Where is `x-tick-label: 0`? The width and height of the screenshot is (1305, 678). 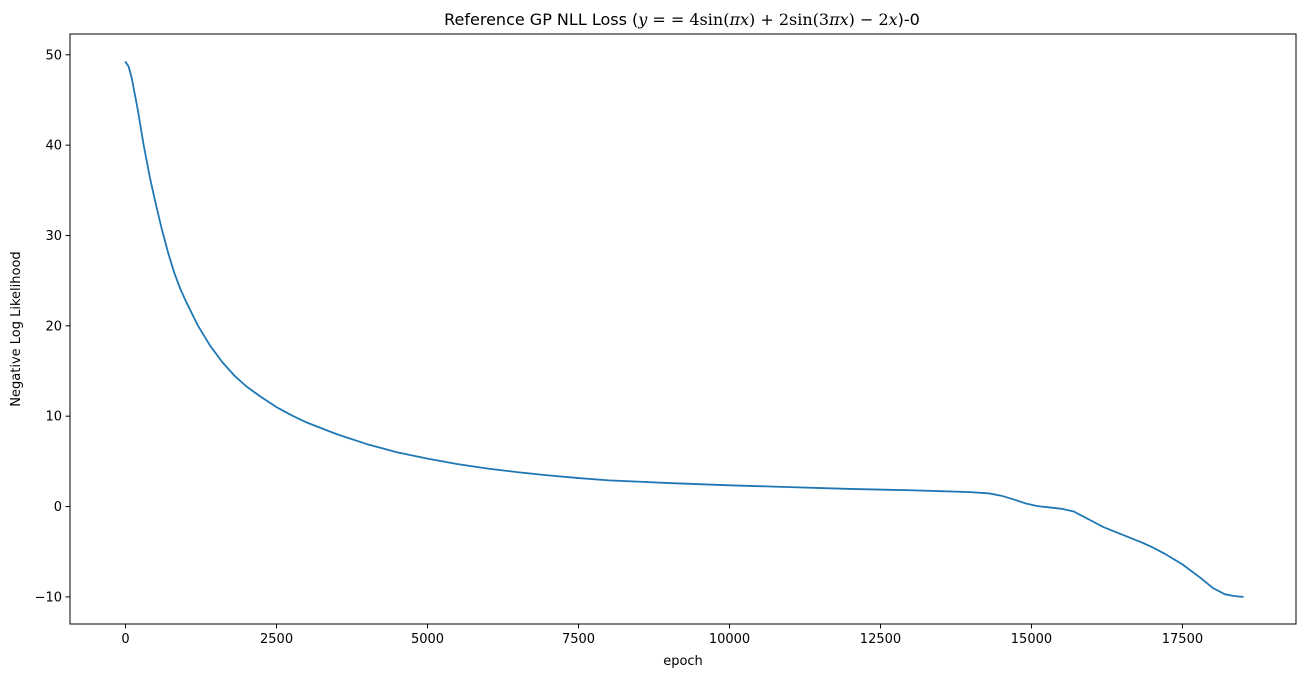
x-tick-label: 0 is located at coordinates (125, 639).